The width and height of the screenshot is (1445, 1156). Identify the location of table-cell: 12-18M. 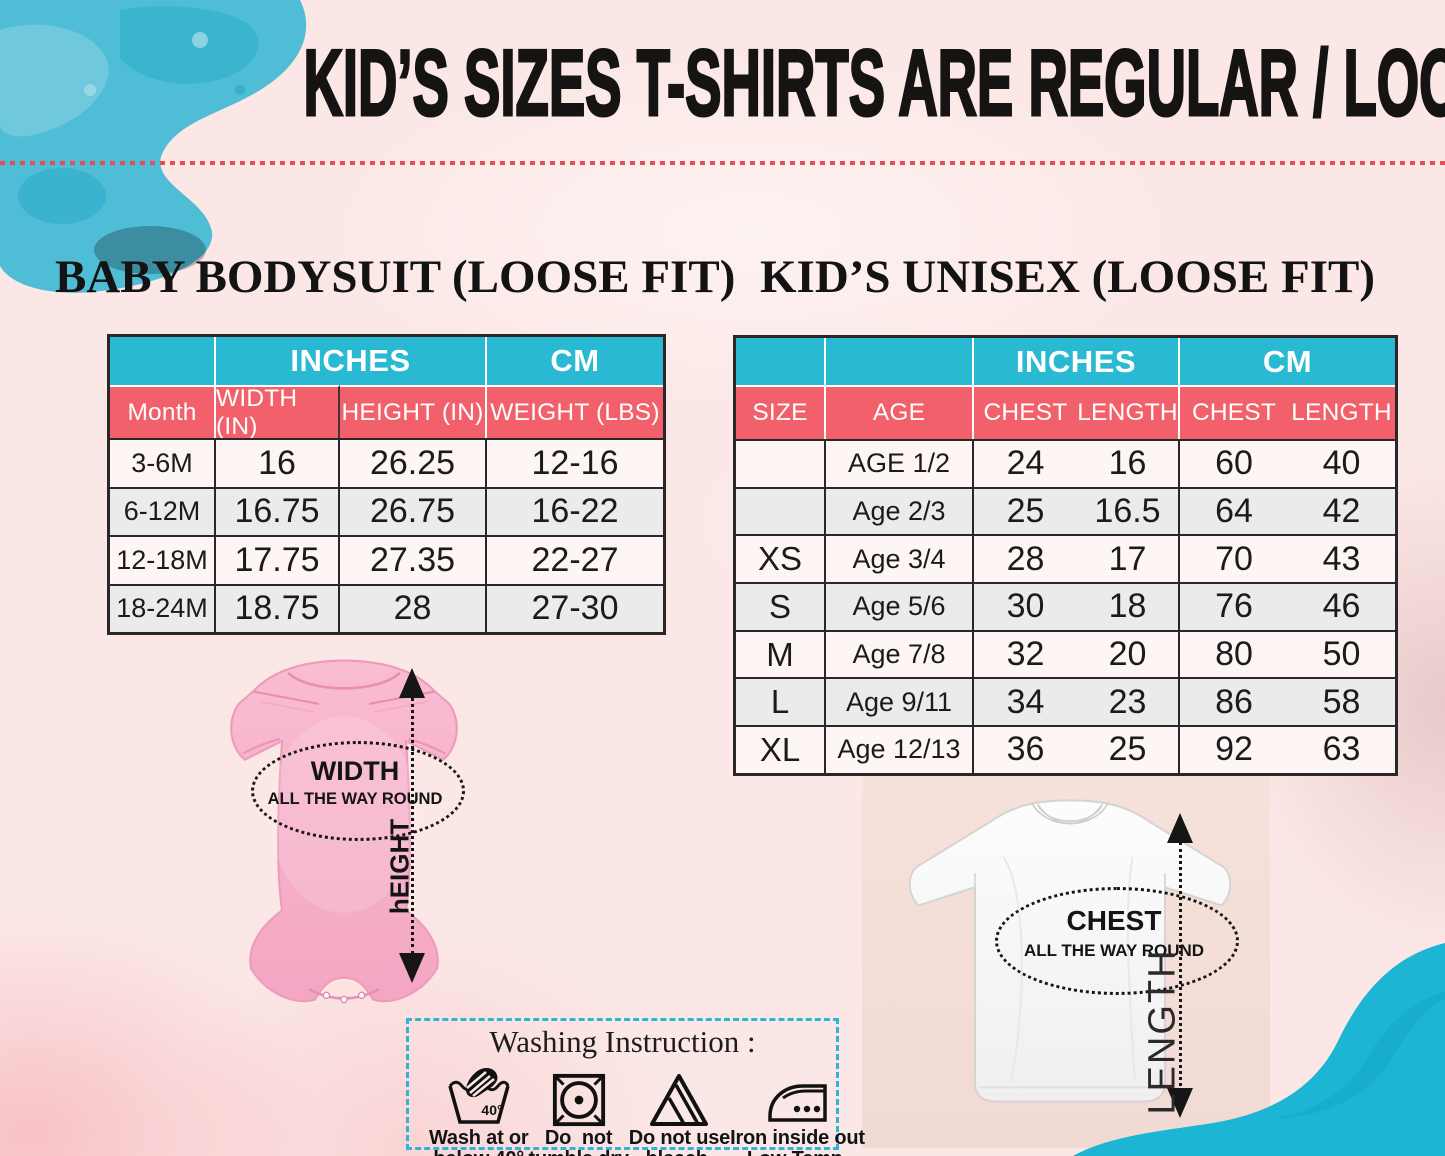
(163, 559).